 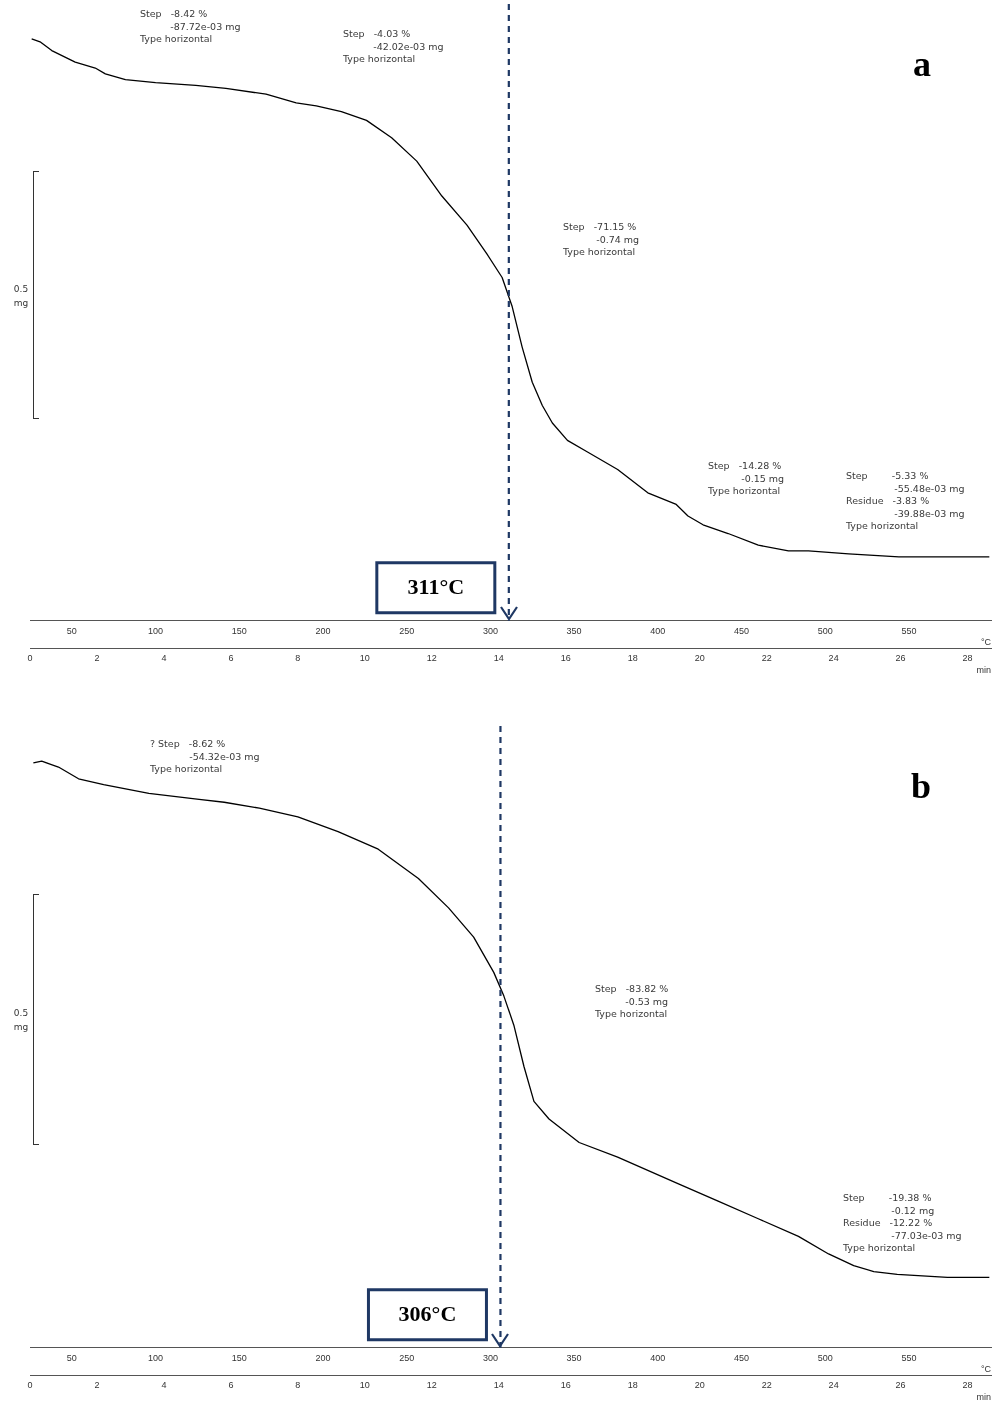 What do you see at coordinates (393, 46) in the screenshot?
I see `annotation: Step -4.03 % -42.02e-03 mg Type horizontal` at bounding box center [393, 46].